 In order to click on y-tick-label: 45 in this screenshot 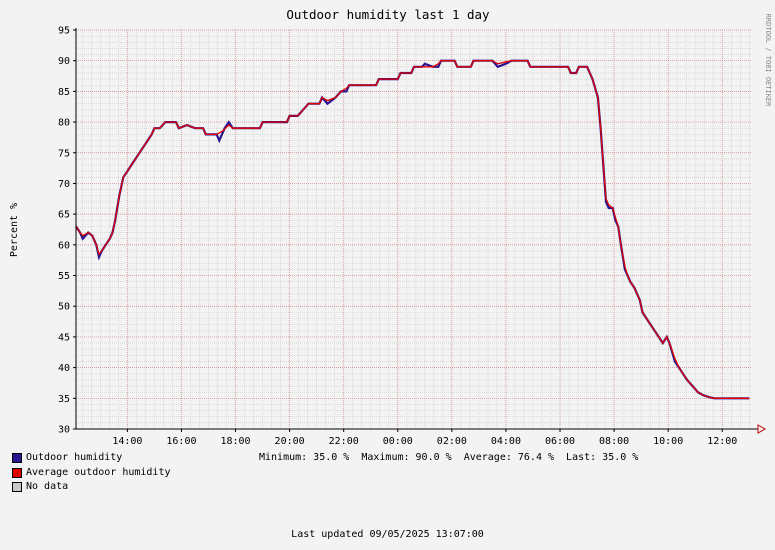, I will do `click(64, 337)`.